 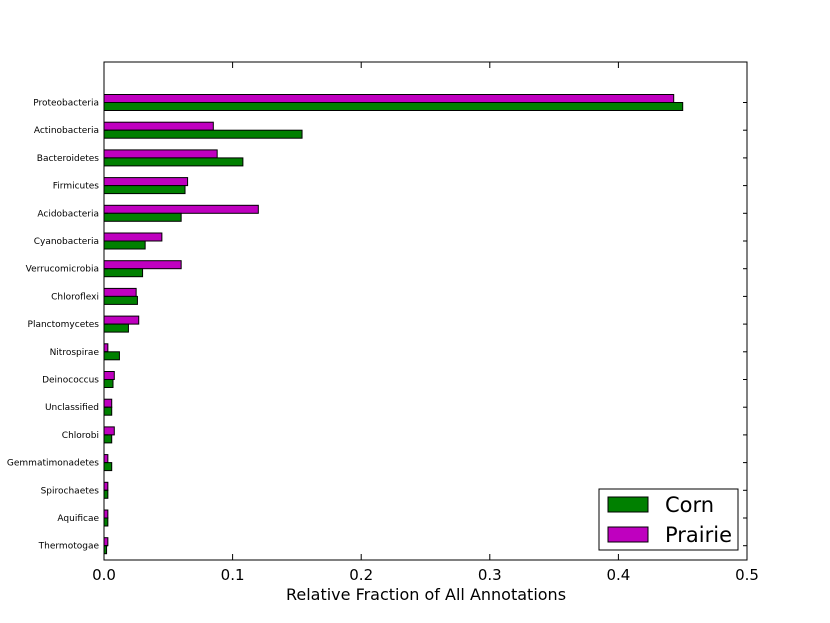 What do you see at coordinates (142, 265) in the screenshot?
I see `bar-prairie-verrucomicrobia` at bounding box center [142, 265].